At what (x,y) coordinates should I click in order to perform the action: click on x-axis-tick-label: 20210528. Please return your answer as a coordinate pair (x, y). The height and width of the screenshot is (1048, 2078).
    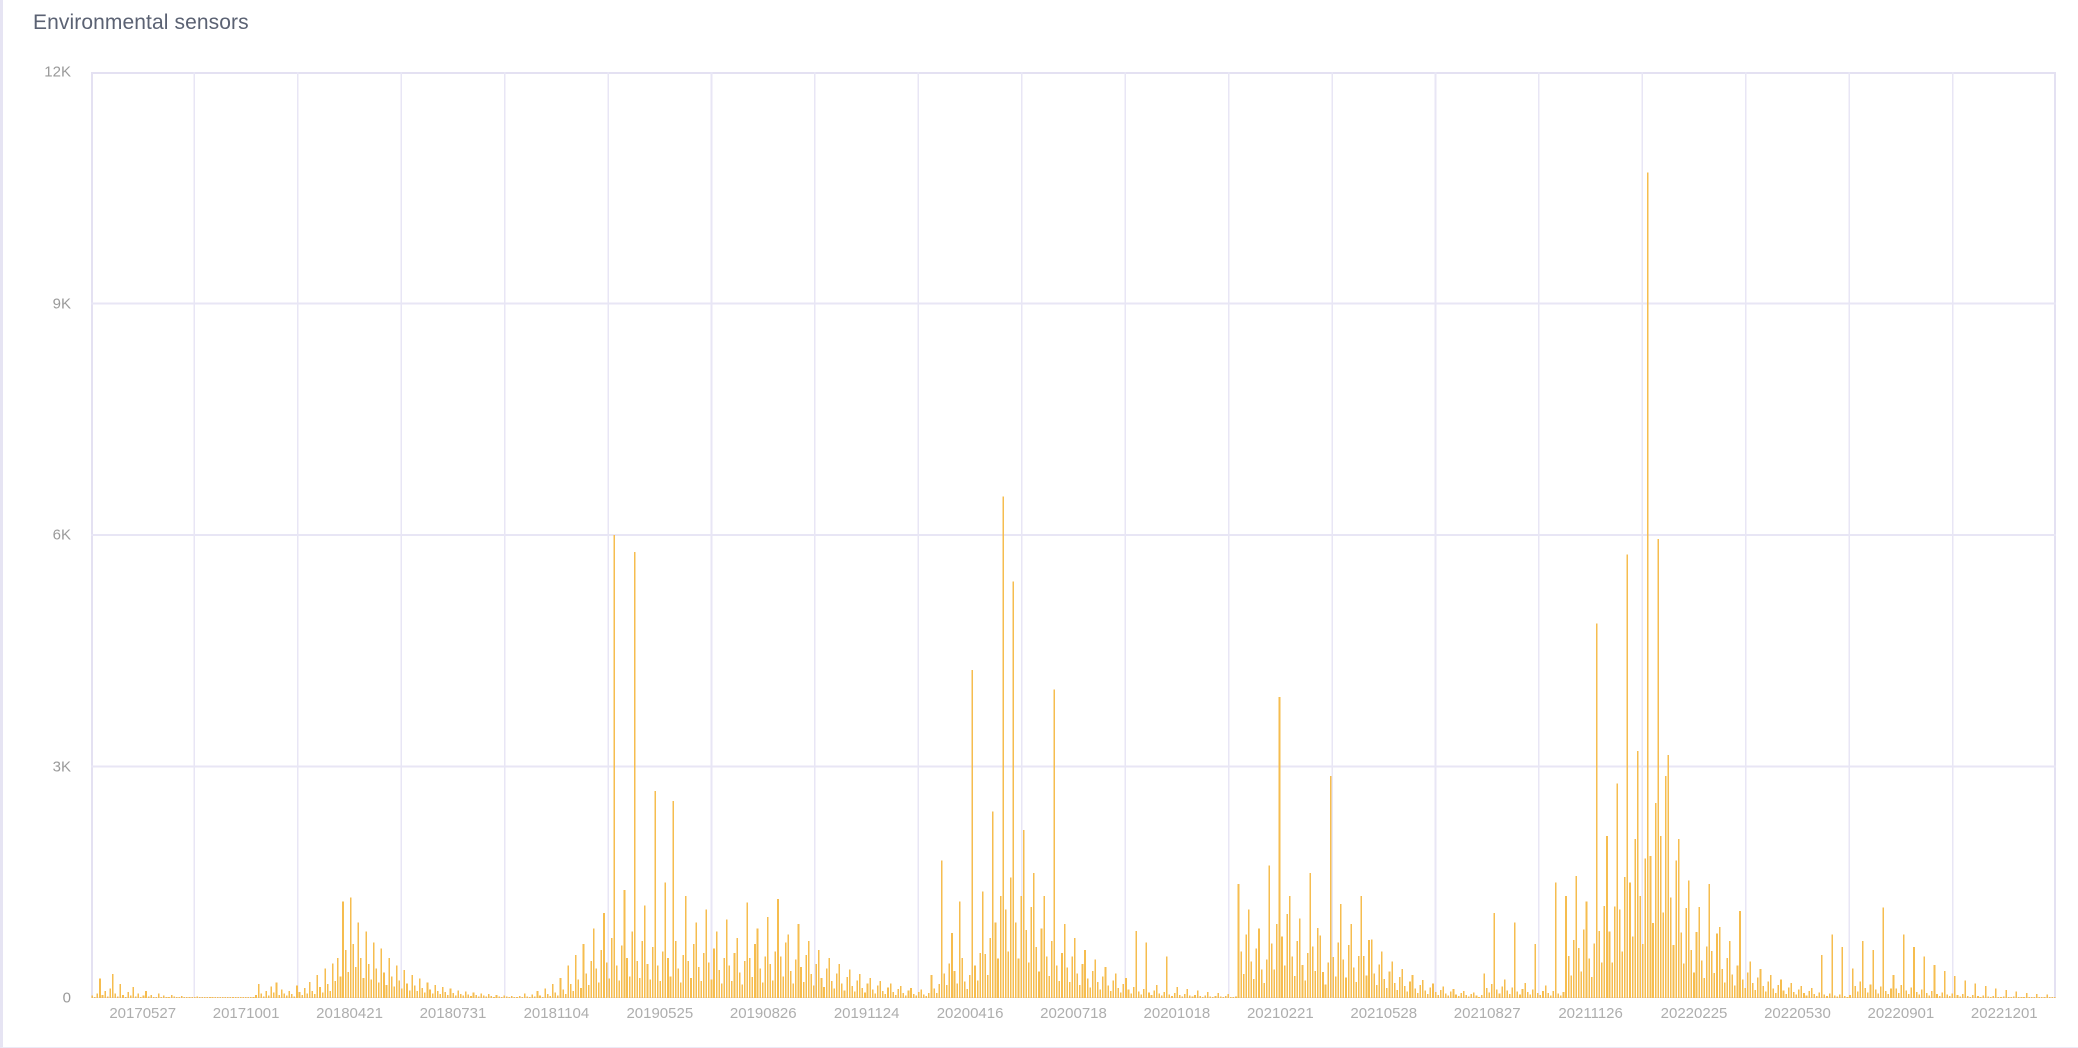
    Looking at the image, I should click on (1384, 1013).